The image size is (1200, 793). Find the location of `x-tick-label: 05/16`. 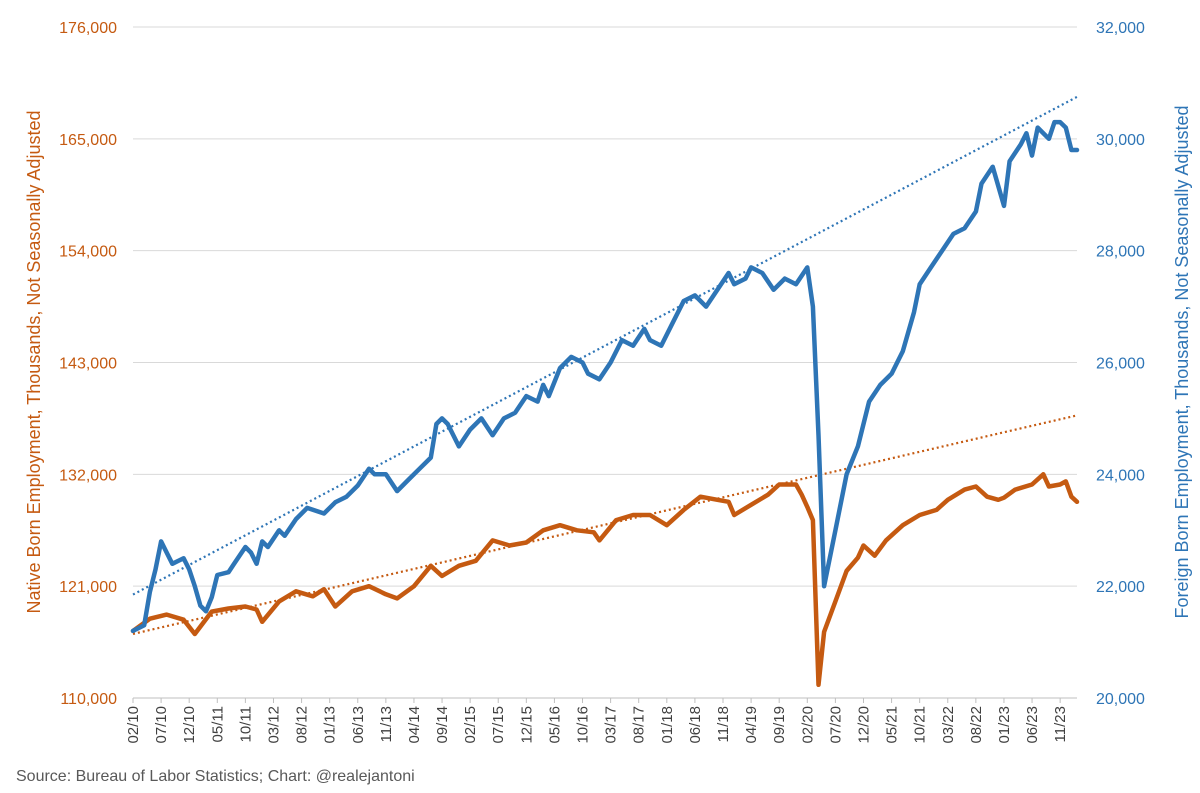

x-tick-label: 05/16 is located at coordinates (554, 725).